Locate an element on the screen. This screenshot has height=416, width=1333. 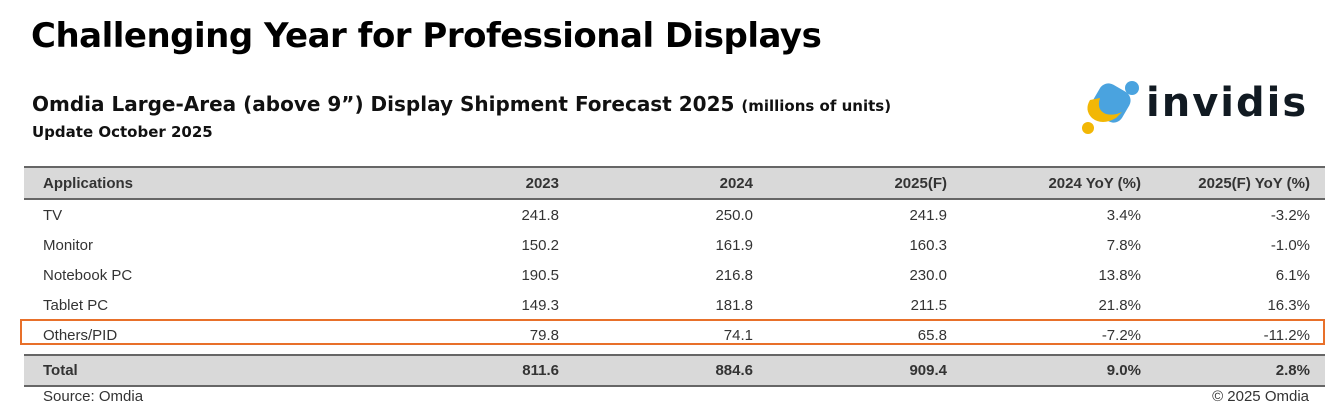
table-row: TV 241.8 250.0 241.9 3.4% -3.2% is located at coordinates (674, 214).